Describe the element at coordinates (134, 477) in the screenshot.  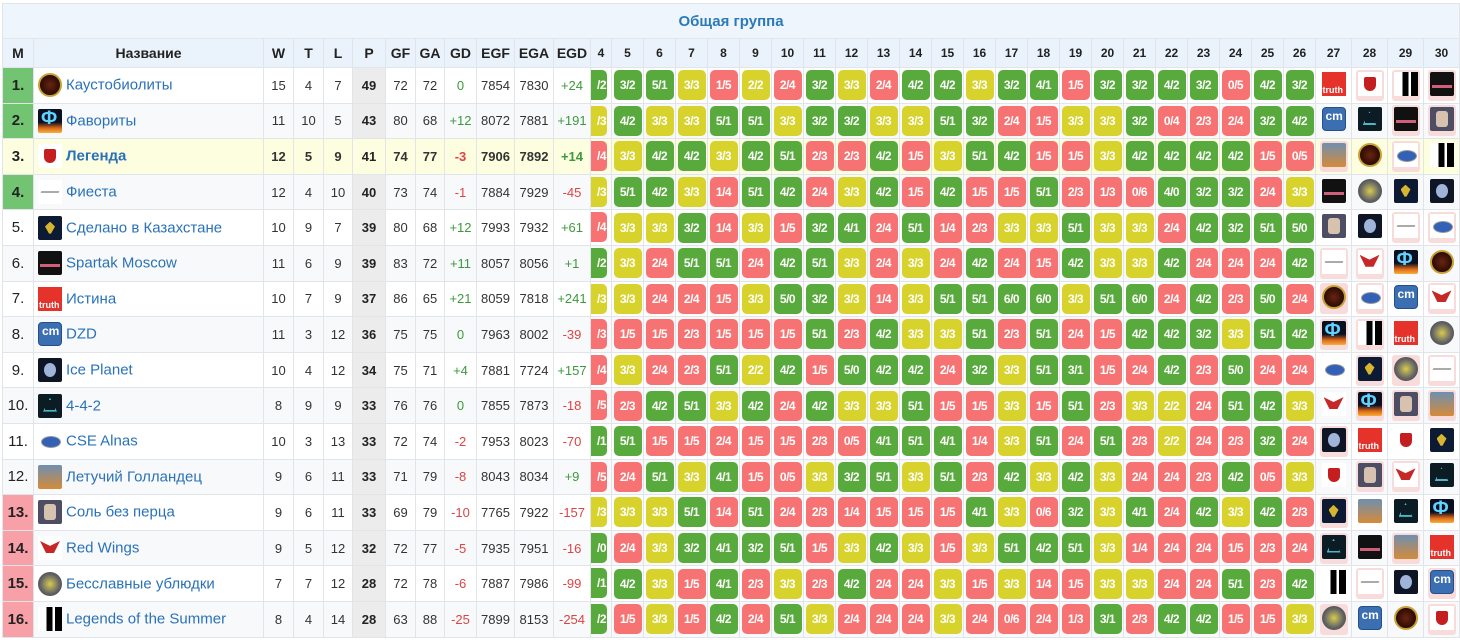
I see `team-name-link: Летучий Голландец` at that location.